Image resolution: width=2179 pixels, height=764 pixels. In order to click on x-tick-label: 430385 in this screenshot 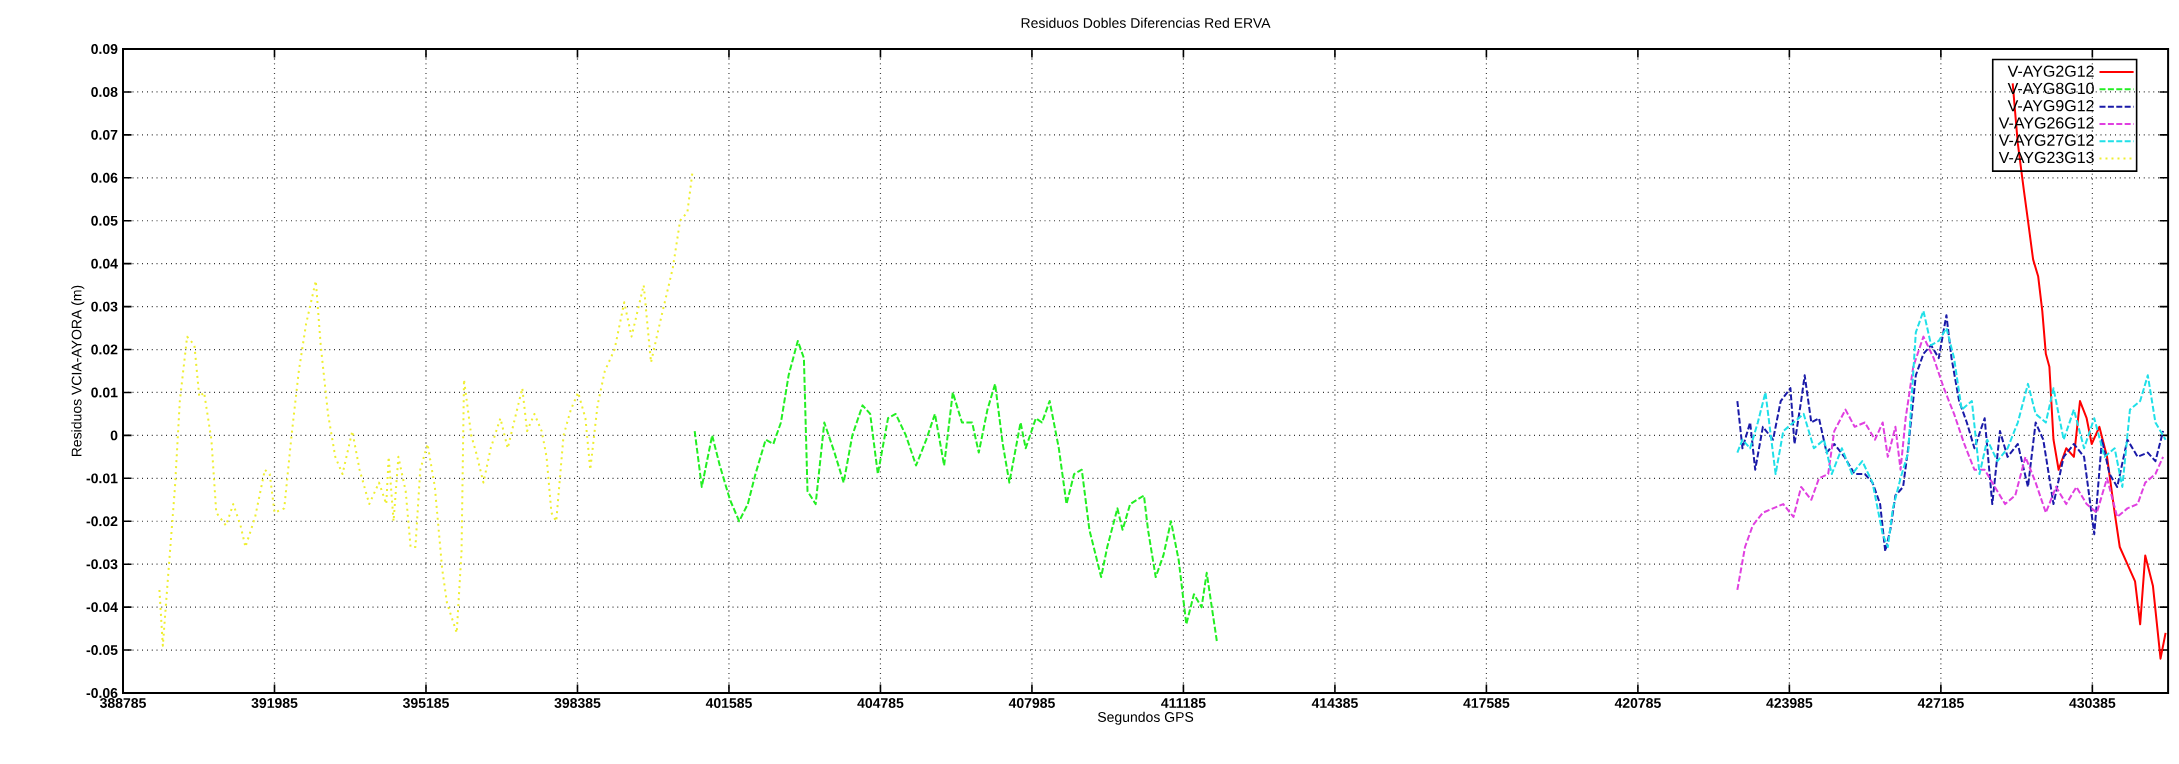, I will do `click(2092, 703)`.